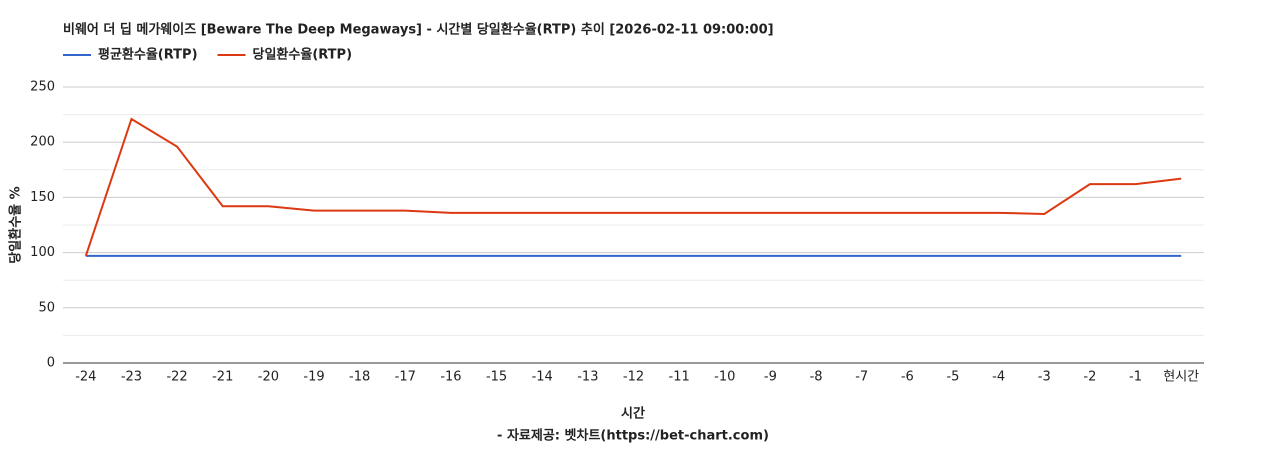 The height and width of the screenshot is (450, 1268). Describe the element at coordinates (633, 377) in the screenshot. I see `x-tick-label: -12` at that location.